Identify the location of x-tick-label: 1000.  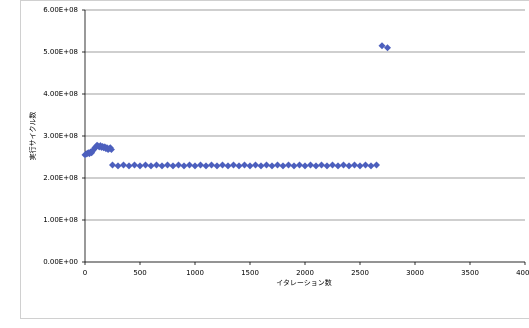
(195, 273).